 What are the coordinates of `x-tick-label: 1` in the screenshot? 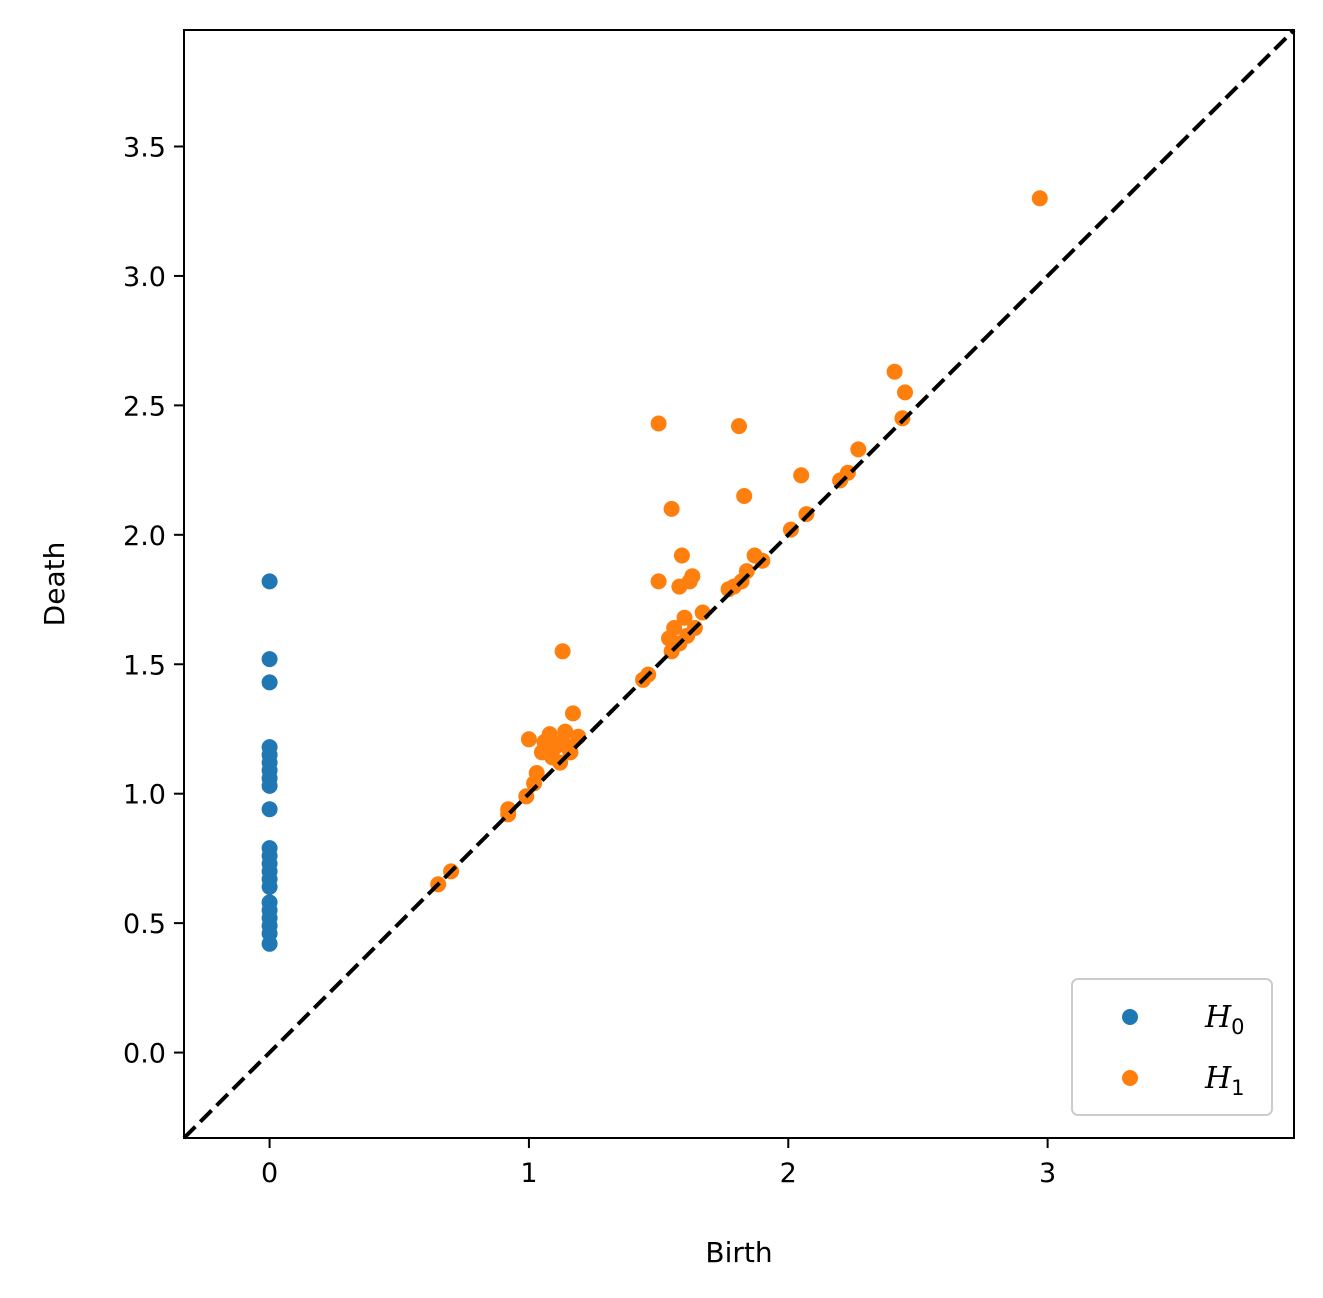 It's located at (528, 1173).